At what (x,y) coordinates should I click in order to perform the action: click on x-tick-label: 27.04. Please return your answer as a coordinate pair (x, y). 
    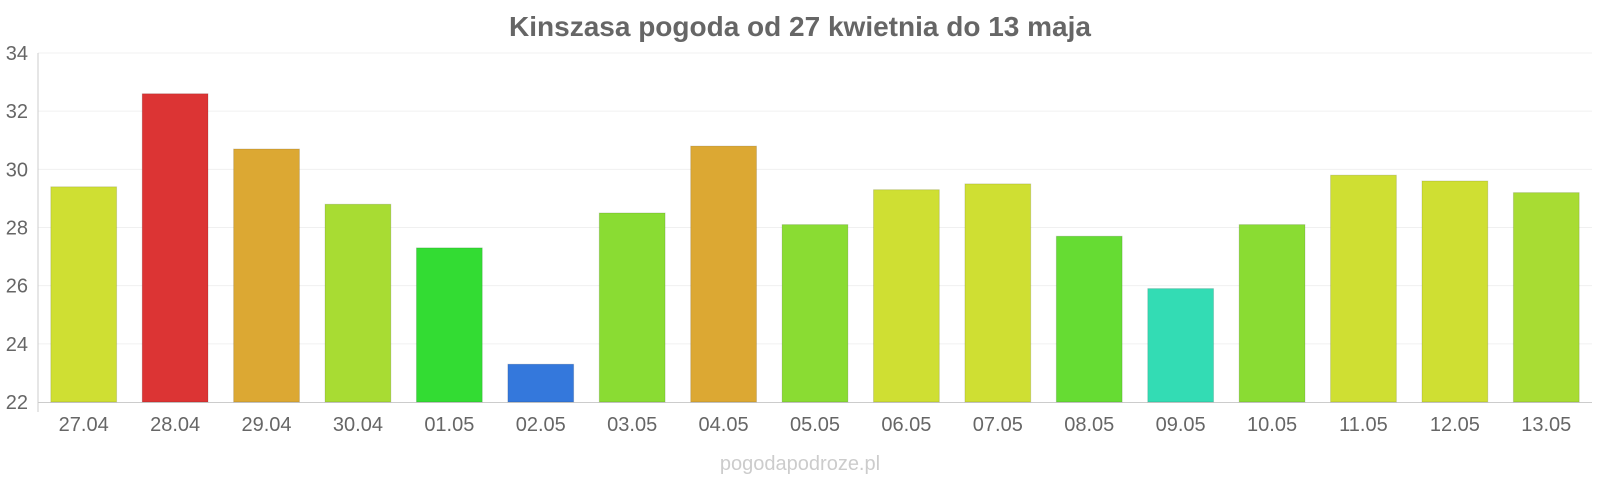
    Looking at the image, I should click on (84, 425).